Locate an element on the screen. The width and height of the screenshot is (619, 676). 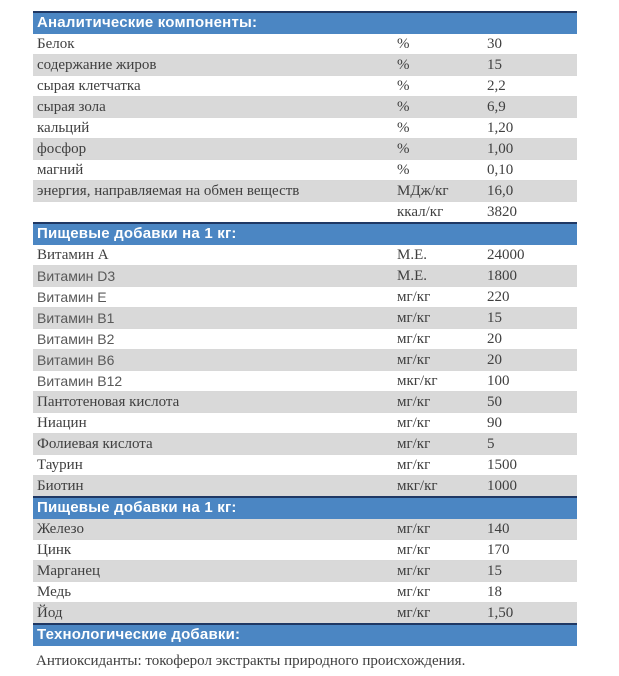
table-row: Ниацин мг/кг 90 is located at coordinates (305, 423).